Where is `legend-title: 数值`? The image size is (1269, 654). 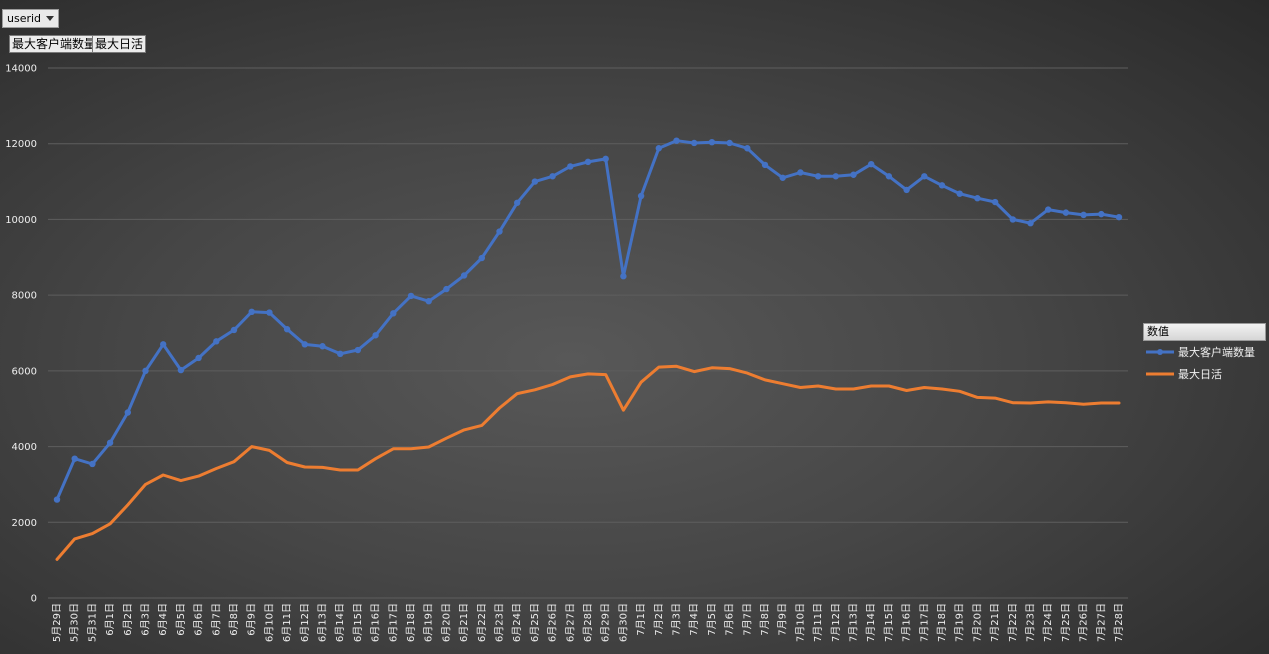 legend-title: 数值 is located at coordinates (1204, 332).